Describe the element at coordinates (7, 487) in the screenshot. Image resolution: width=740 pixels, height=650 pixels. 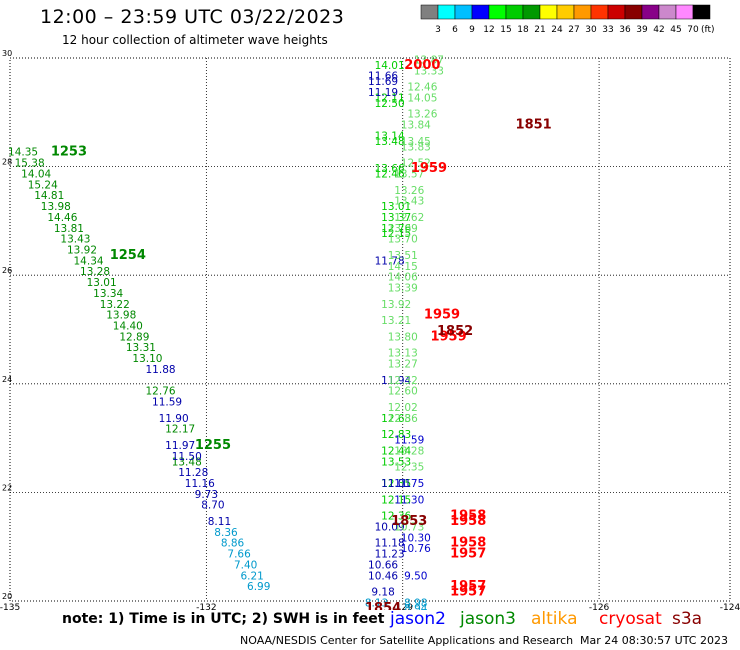
I see `y-tick-label: 22` at that location.